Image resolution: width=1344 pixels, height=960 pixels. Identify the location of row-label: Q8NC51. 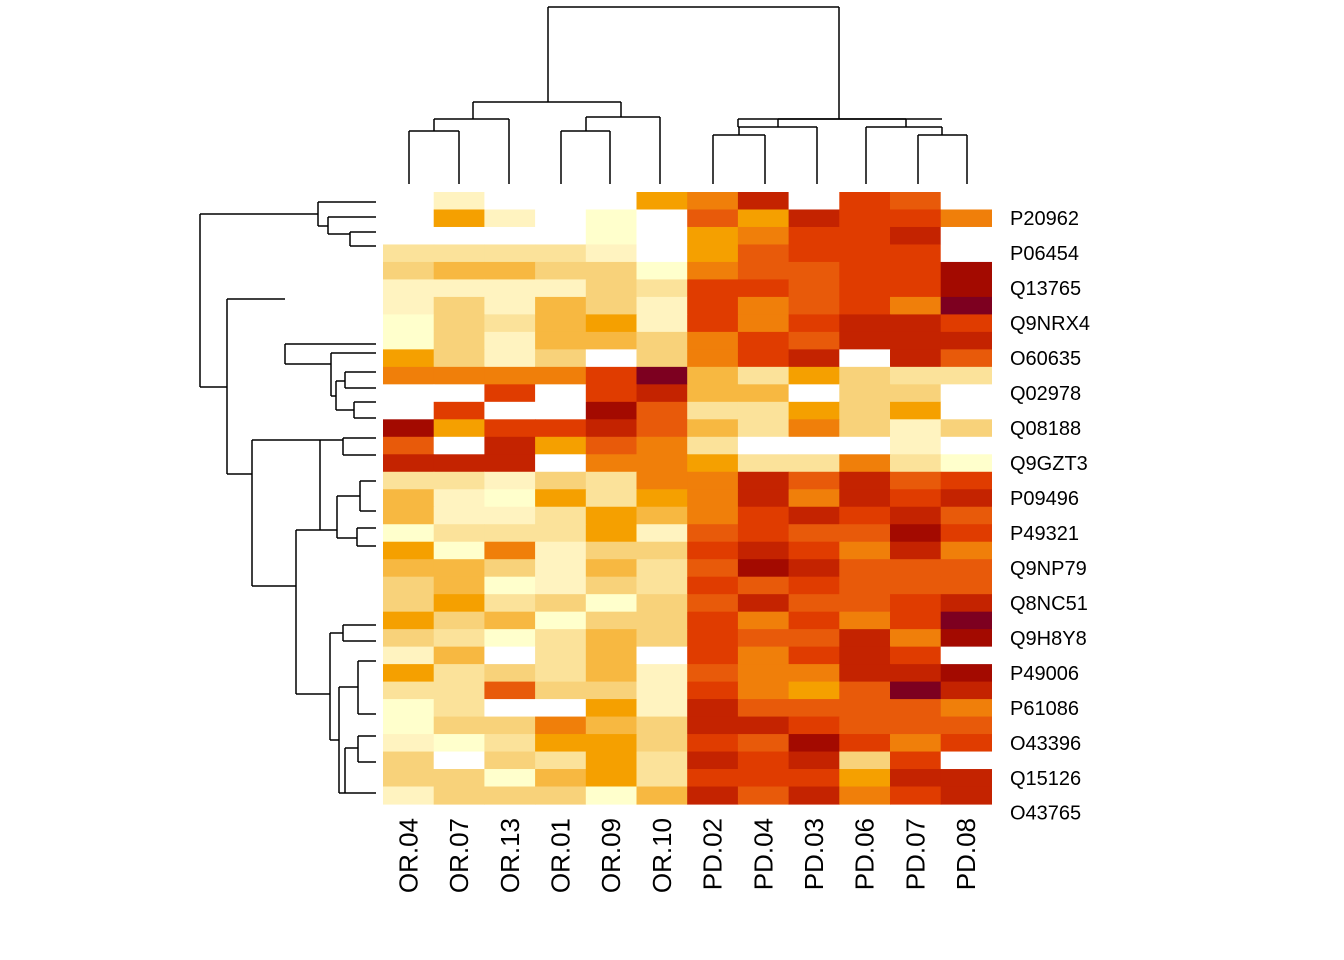
(1049, 604).